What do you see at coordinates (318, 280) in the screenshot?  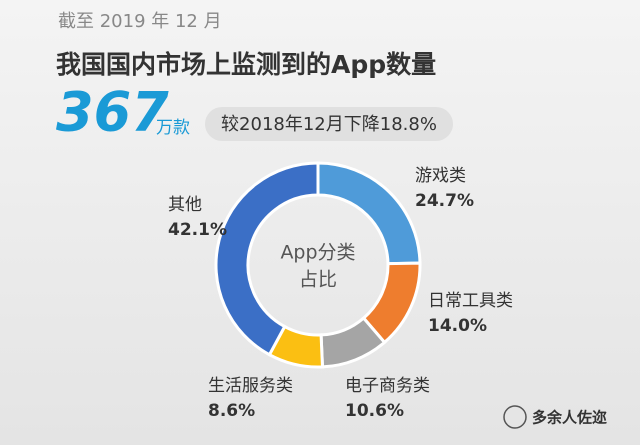 I see `center-label: 占比` at bounding box center [318, 280].